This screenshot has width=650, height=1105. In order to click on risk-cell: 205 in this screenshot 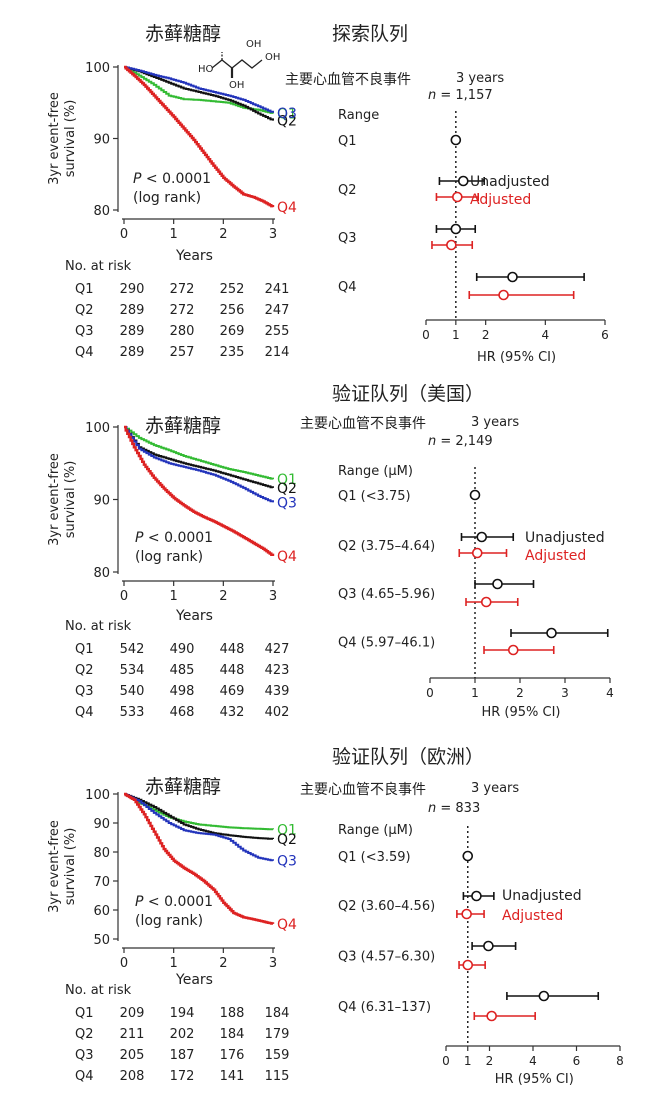, I will do `click(132, 1055)`.